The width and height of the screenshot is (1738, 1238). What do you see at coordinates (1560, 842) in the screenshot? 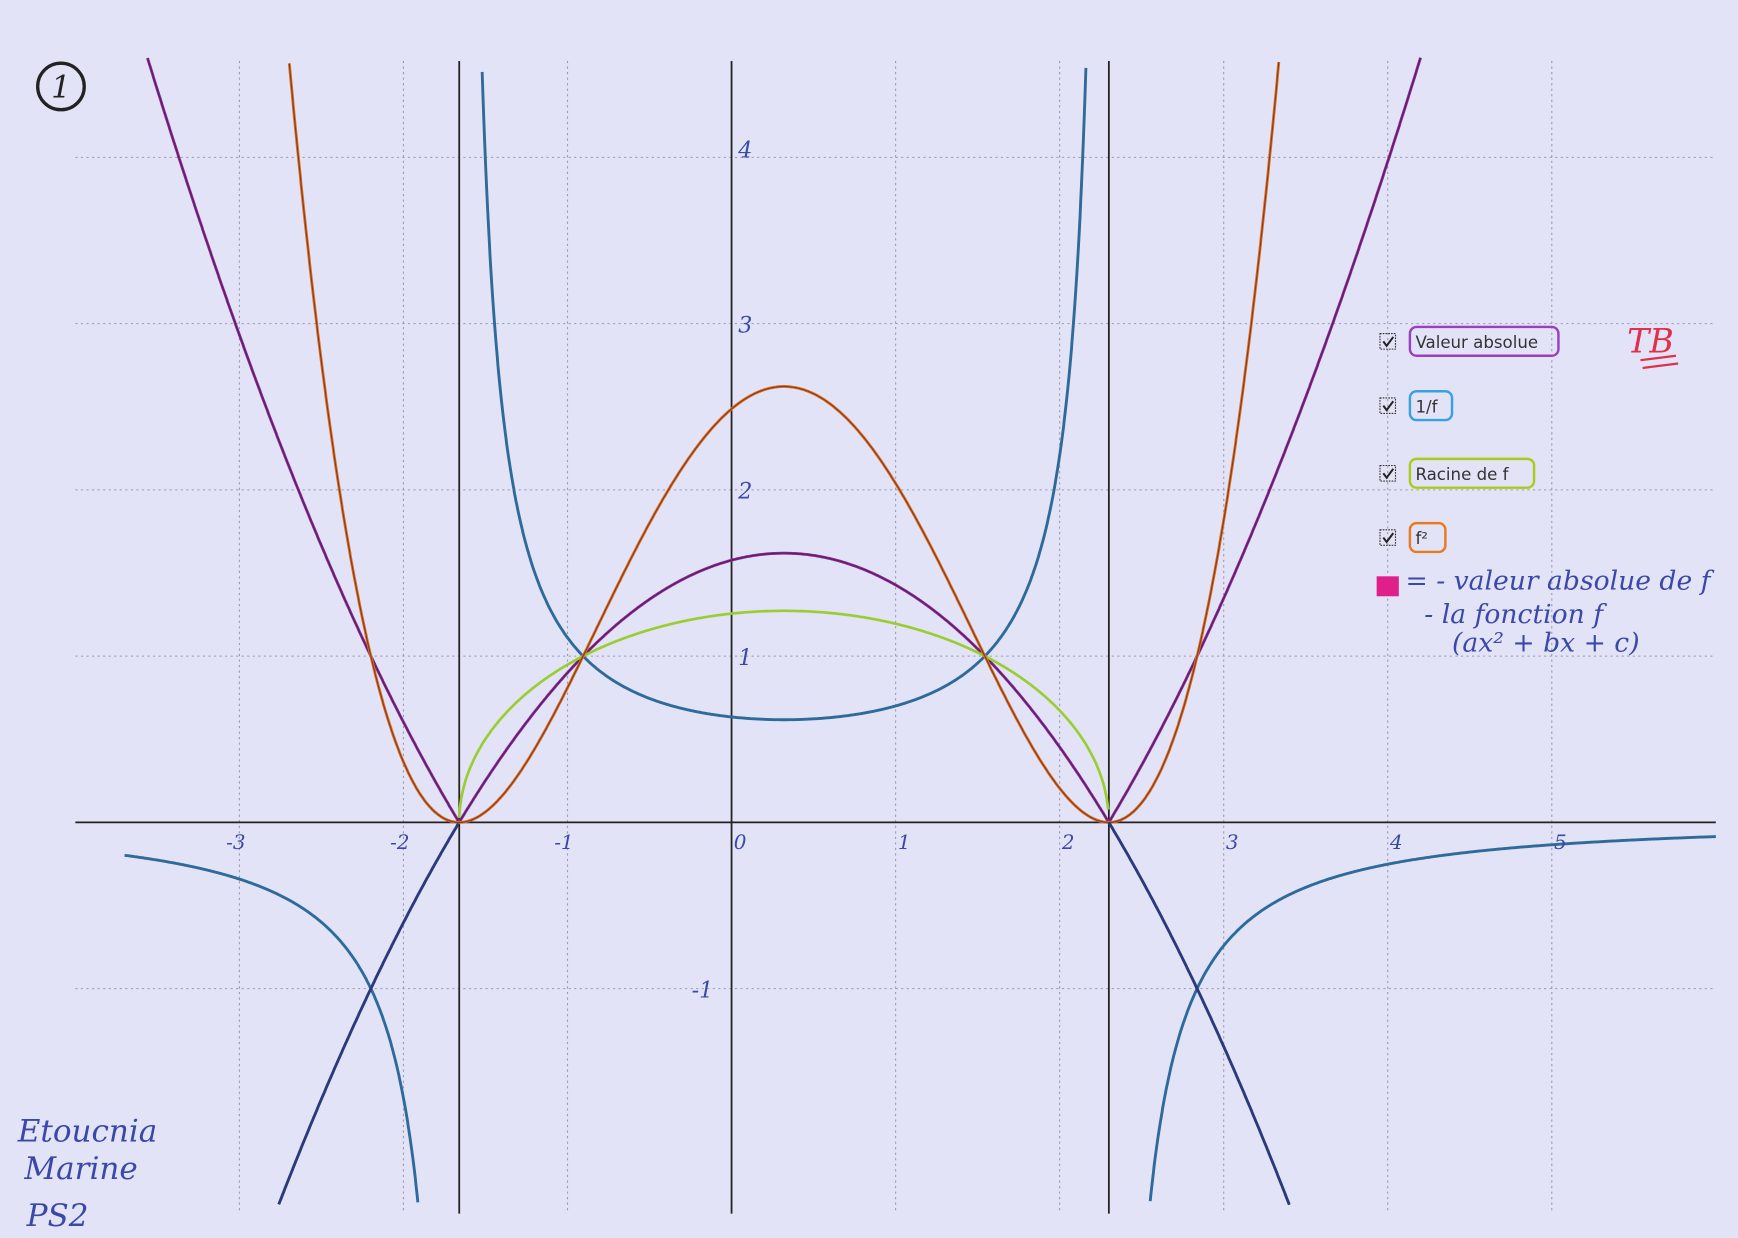
I see `x-tick-label: 5` at bounding box center [1560, 842].